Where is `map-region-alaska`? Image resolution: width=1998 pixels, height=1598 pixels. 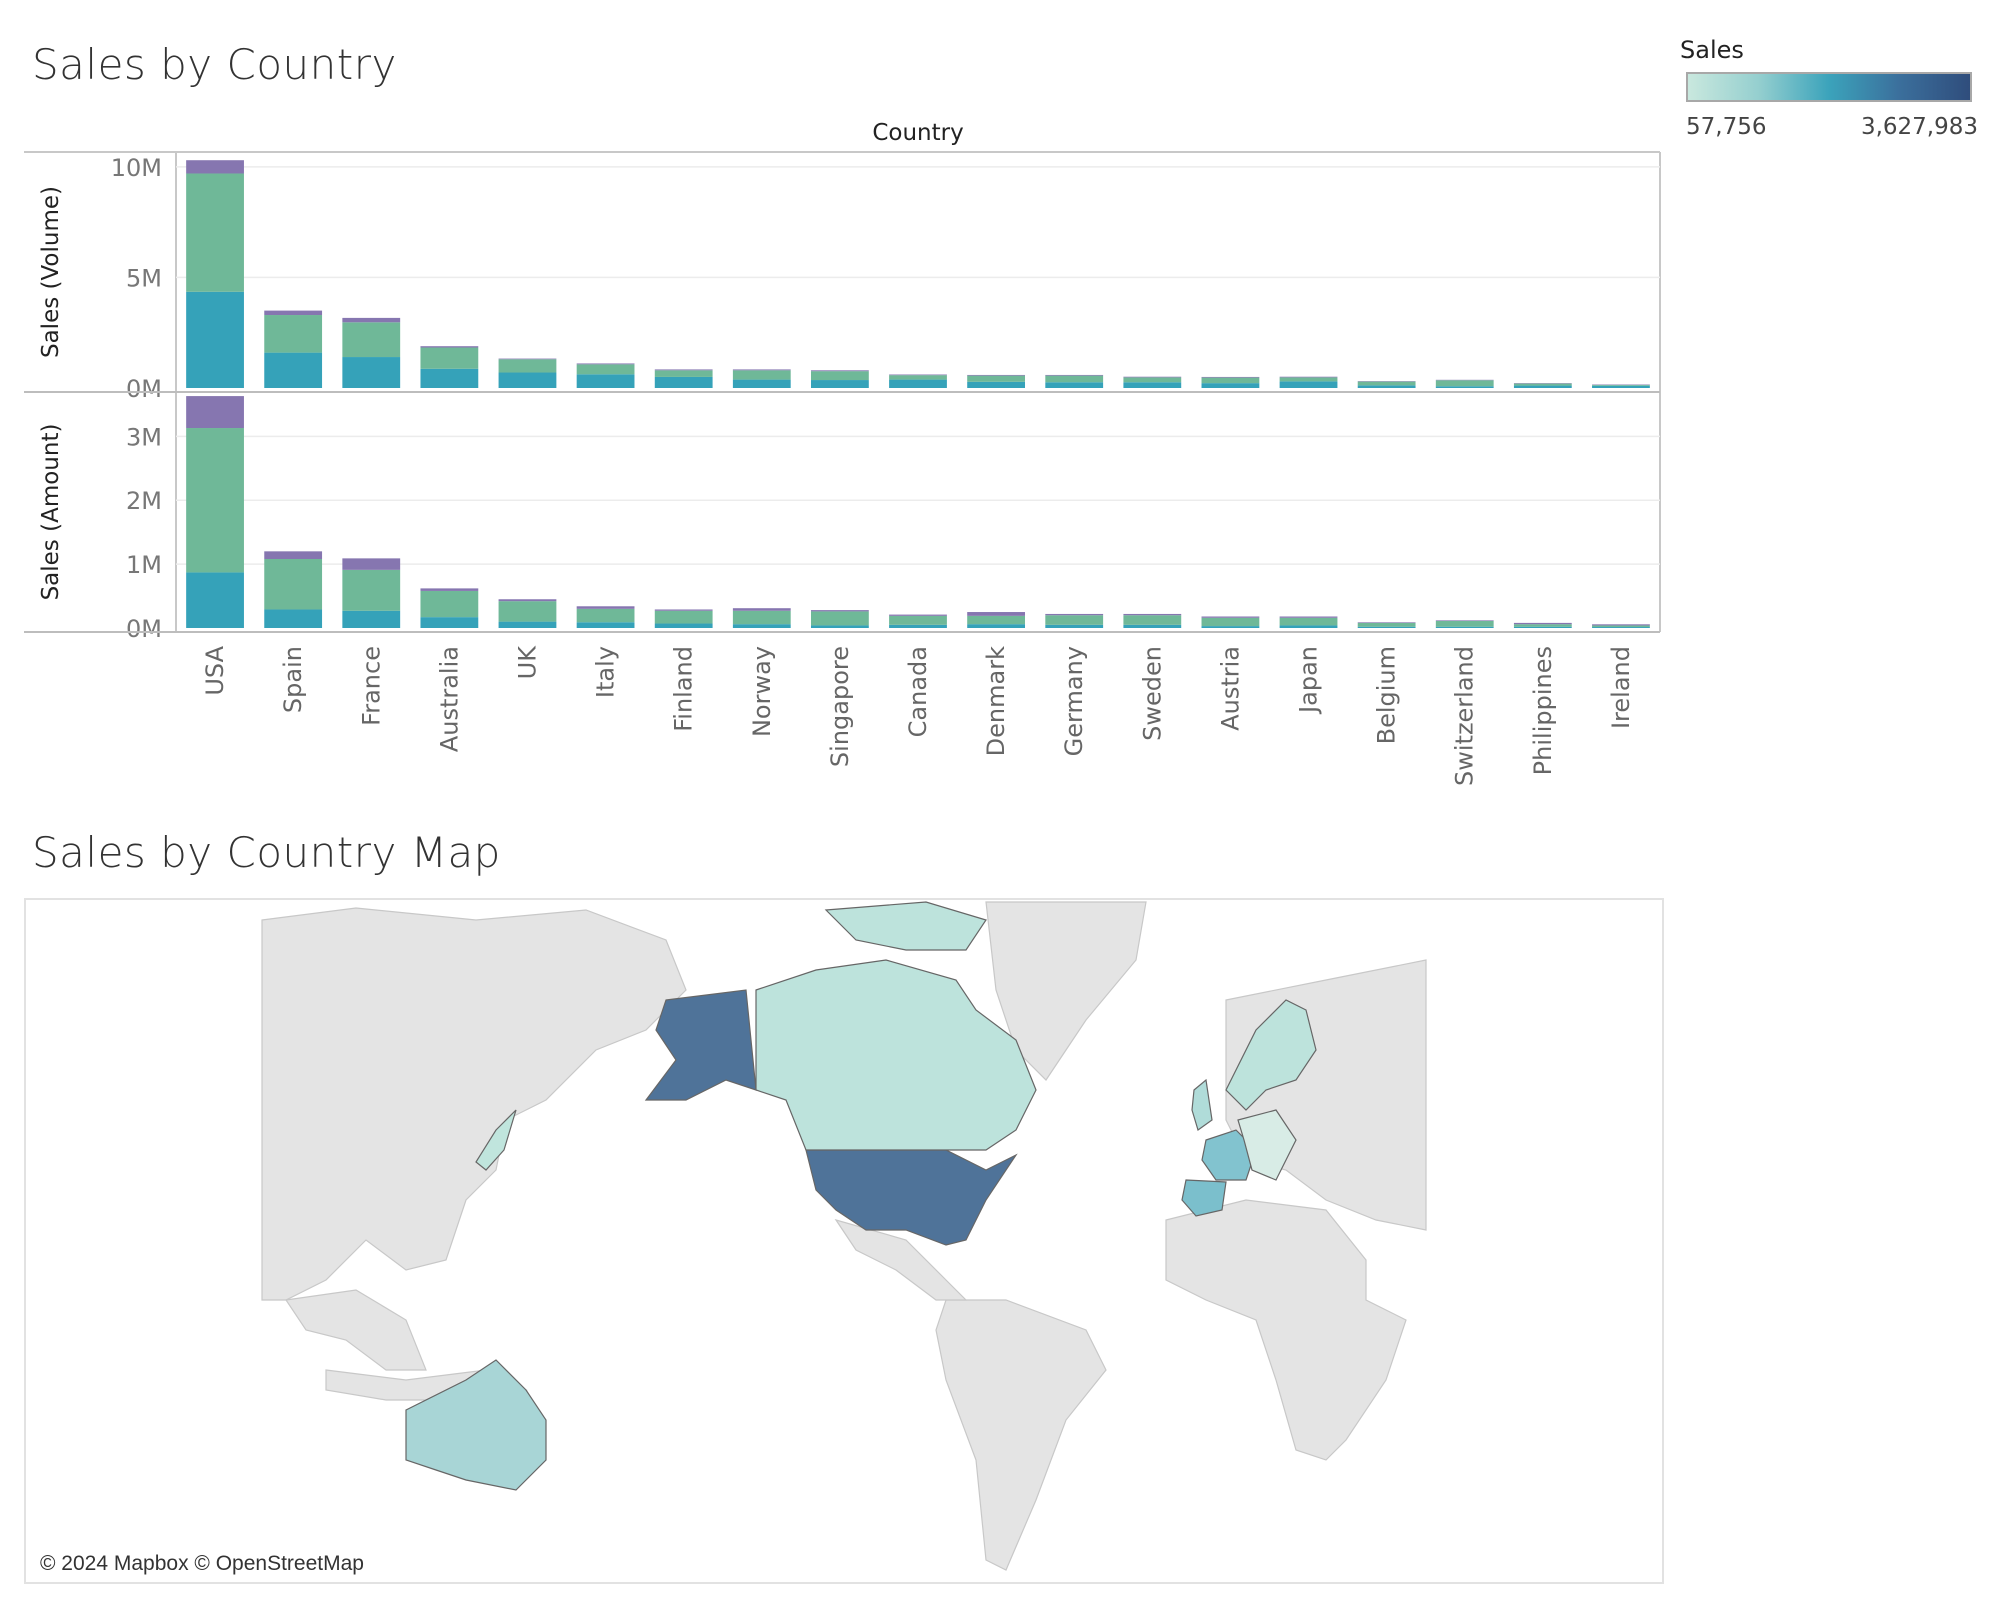 map-region-alaska is located at coordinates (700, 1045).